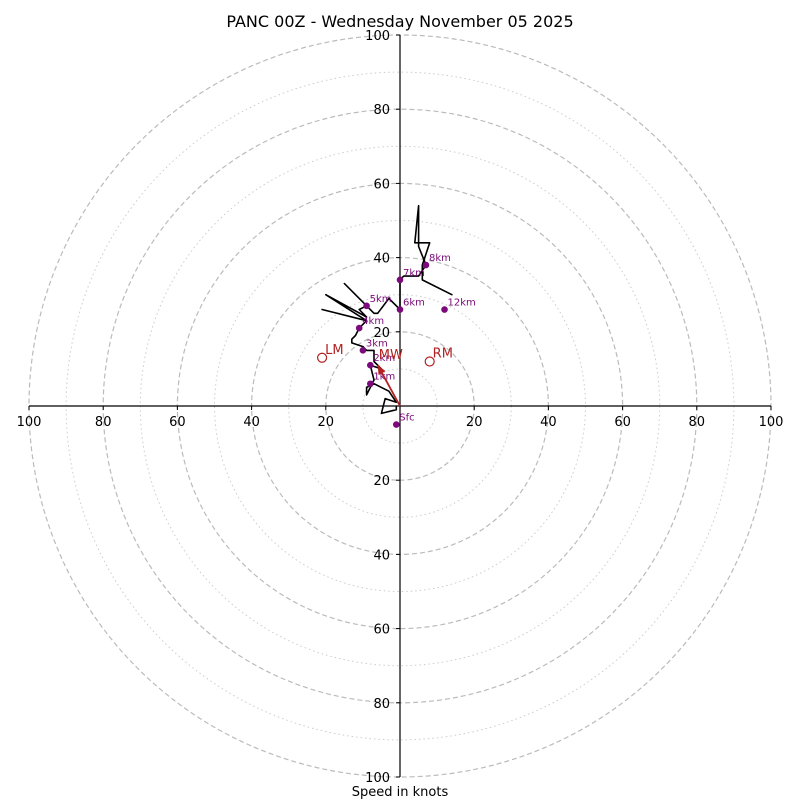 Image resolution: width=800 pixels, height=800 pixels. What do you see at coordinates (396, 424) in the screenshot?
I see `height-marker-sfc` at bounding box center [396, 424].